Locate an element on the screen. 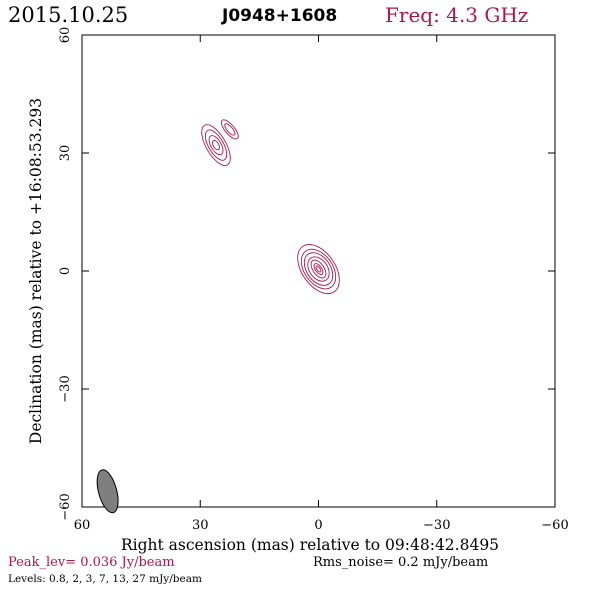  source-name: J0948+1608 is located at coordinates (279, 16).